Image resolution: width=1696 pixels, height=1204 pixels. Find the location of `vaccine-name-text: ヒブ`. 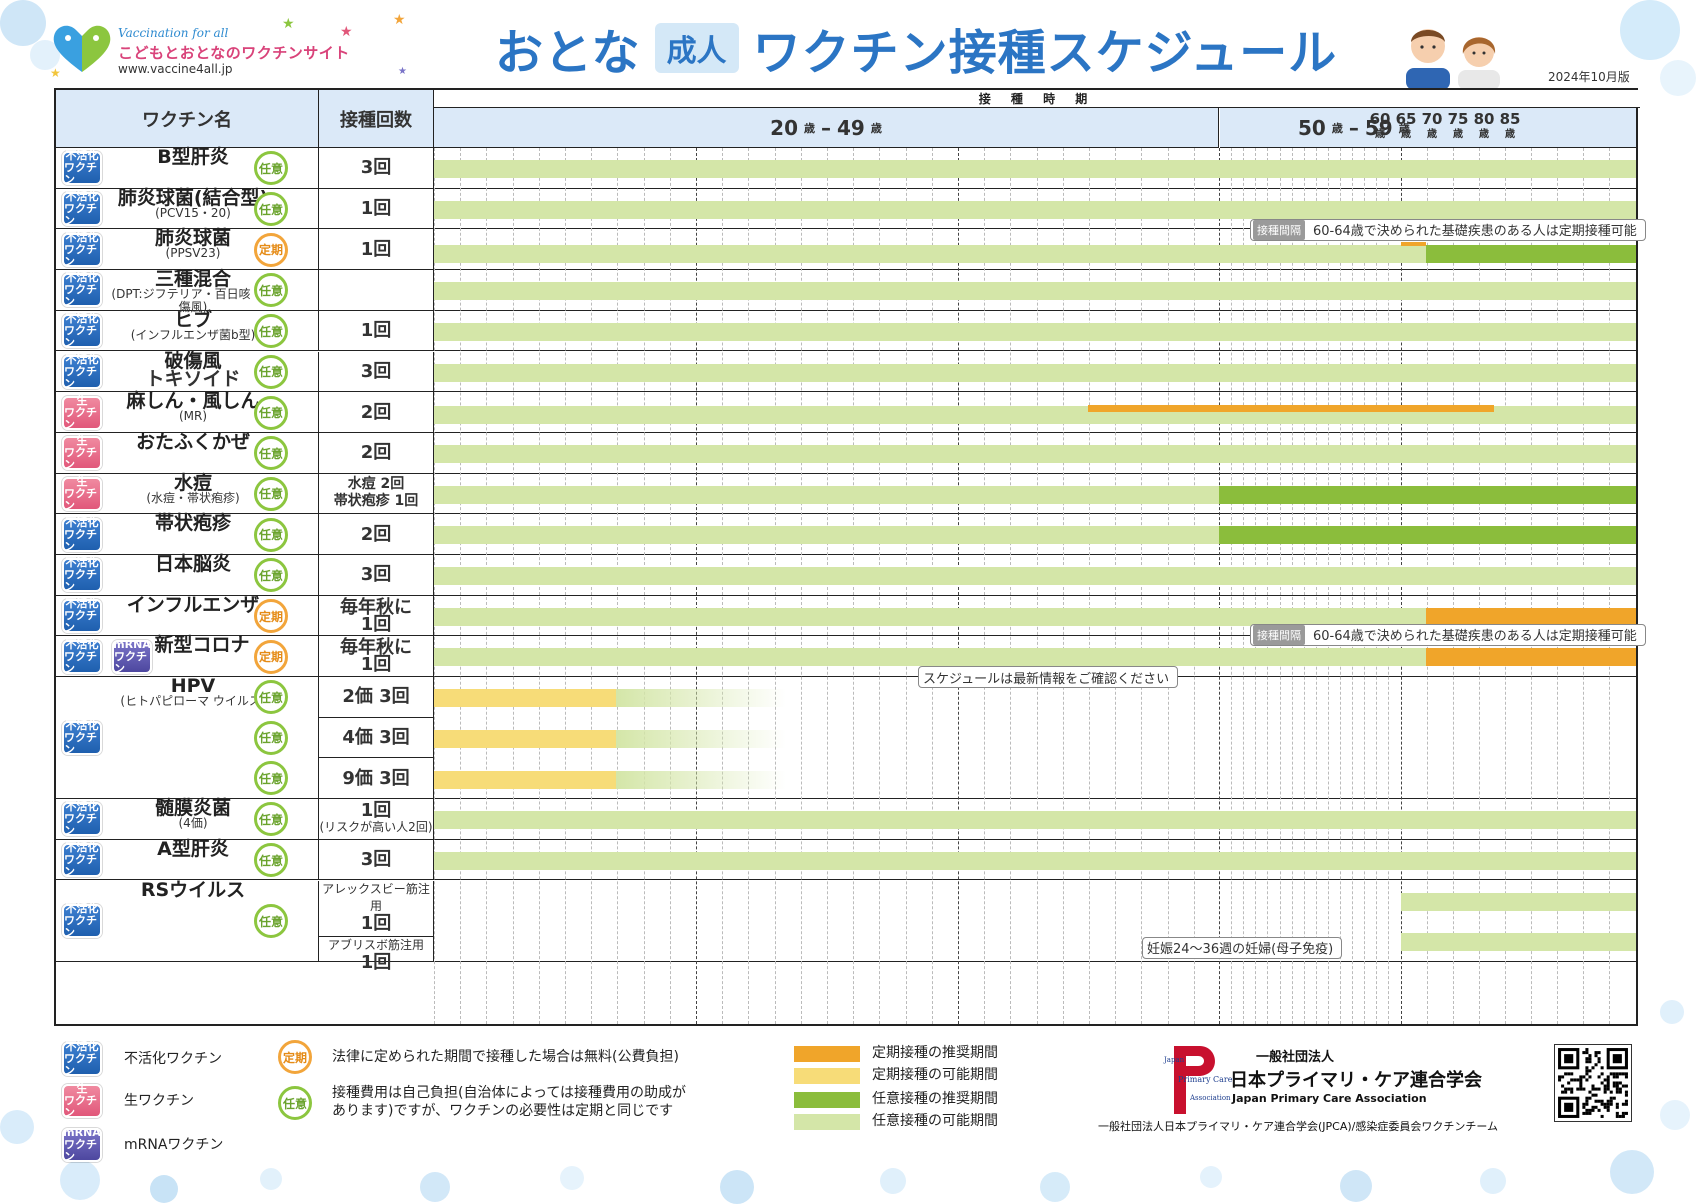

vaccine-name-text: ヒブ is located at coordinates (192, 319).